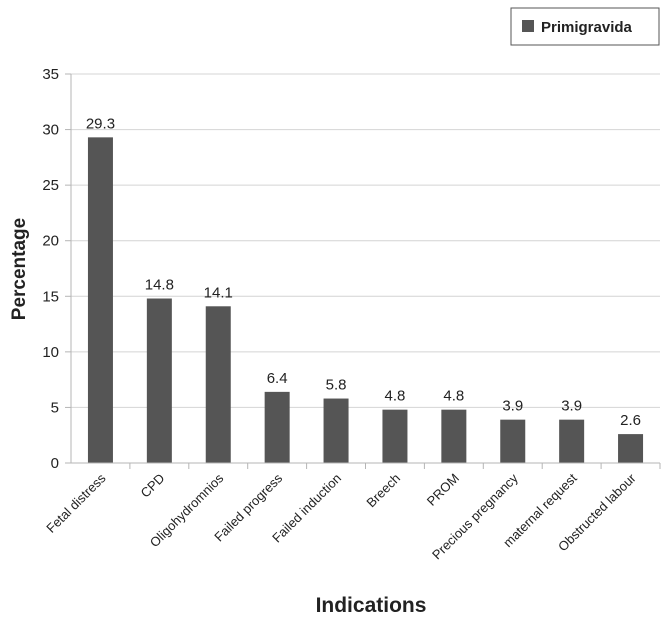  What do you see at coordinates (218, 292) in the screenshot?
I see `data-label: 14.1` at bounding box center [218, 292].